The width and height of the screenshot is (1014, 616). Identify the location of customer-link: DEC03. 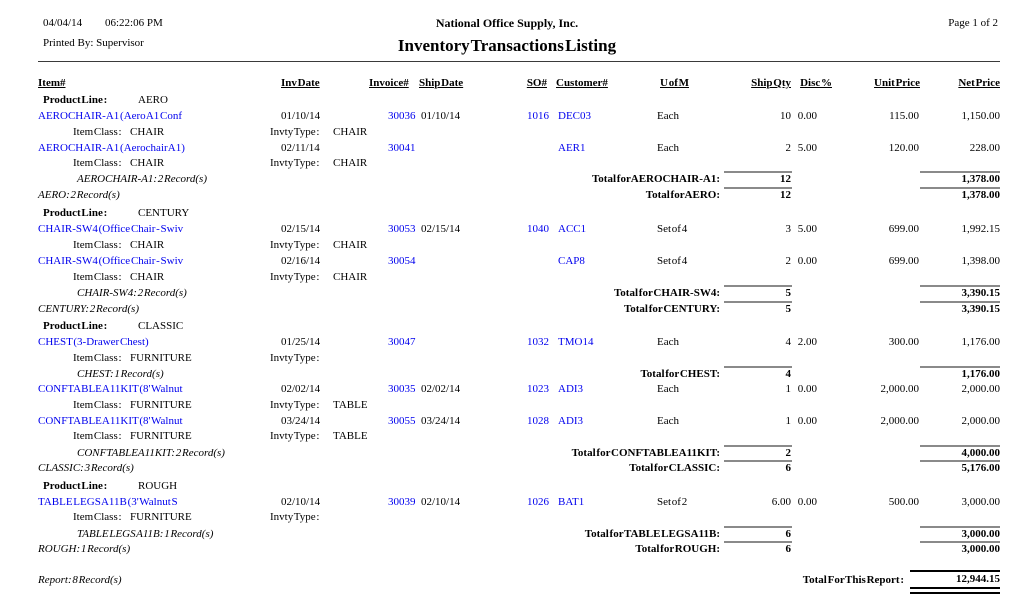
(574, 116).